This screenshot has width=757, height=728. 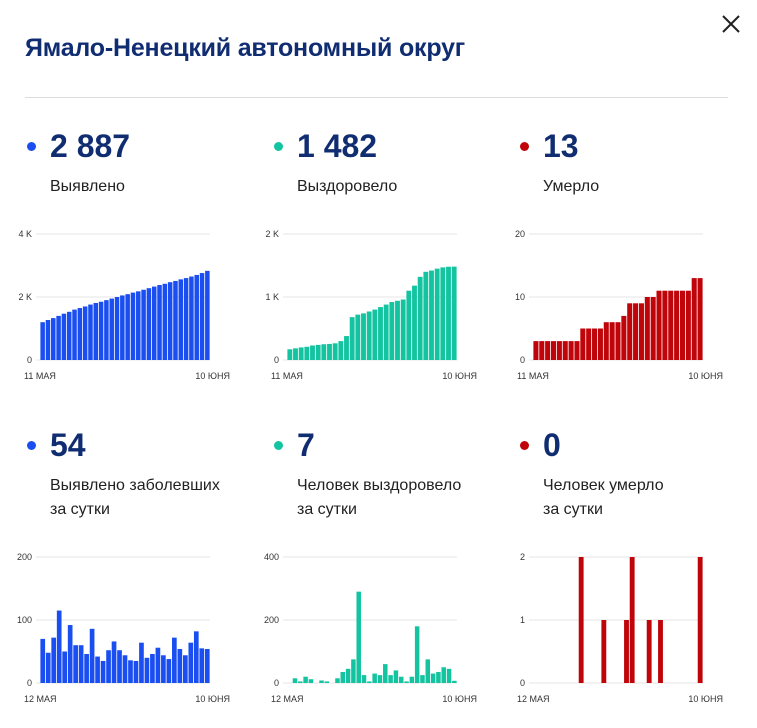 I want to click on y-tick-label: 400, so click(x=271, y=557).